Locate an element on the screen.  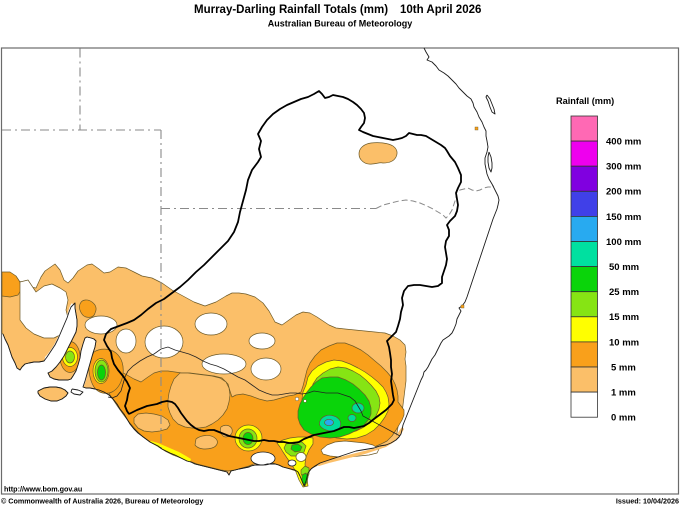
svg-text: 15 mm is located at coordinates (624, 317).